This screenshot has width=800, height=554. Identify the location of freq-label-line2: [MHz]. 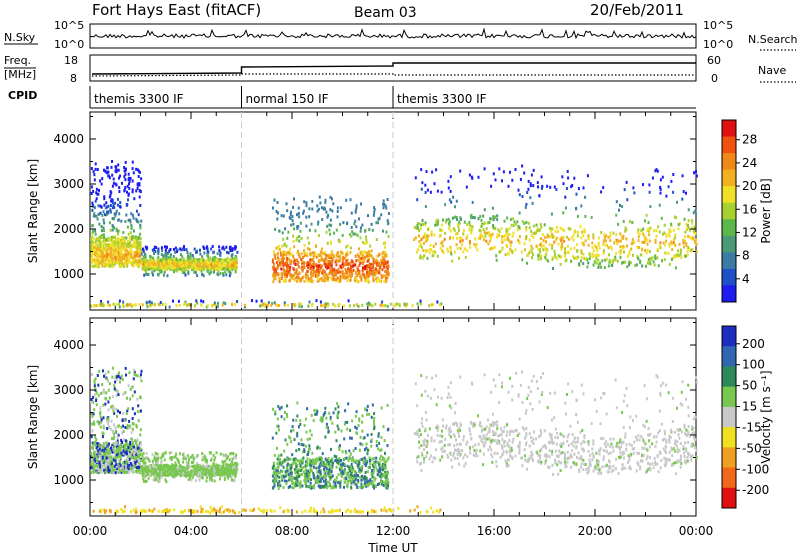
(20, 74).